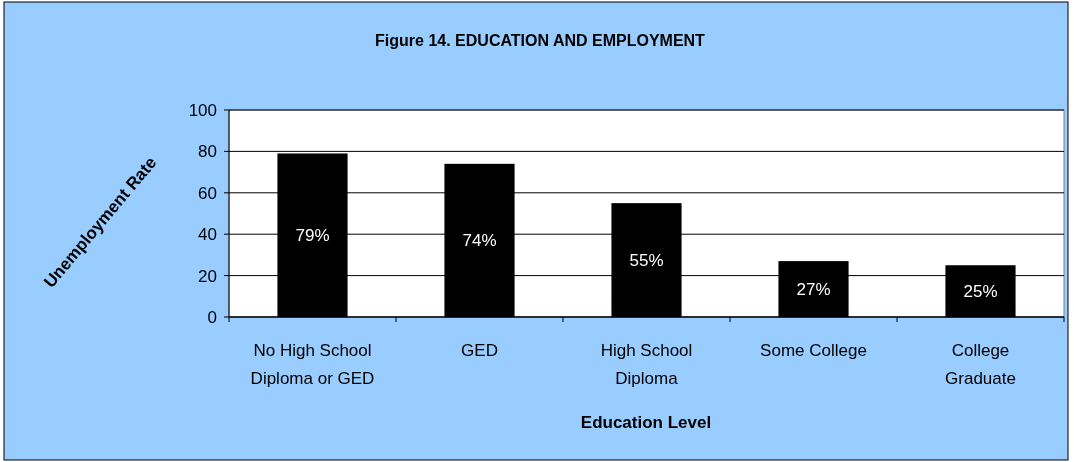  Describe the element at coordinates (479, 241) in the screenshot. I see `data-label: 74%` at that location.